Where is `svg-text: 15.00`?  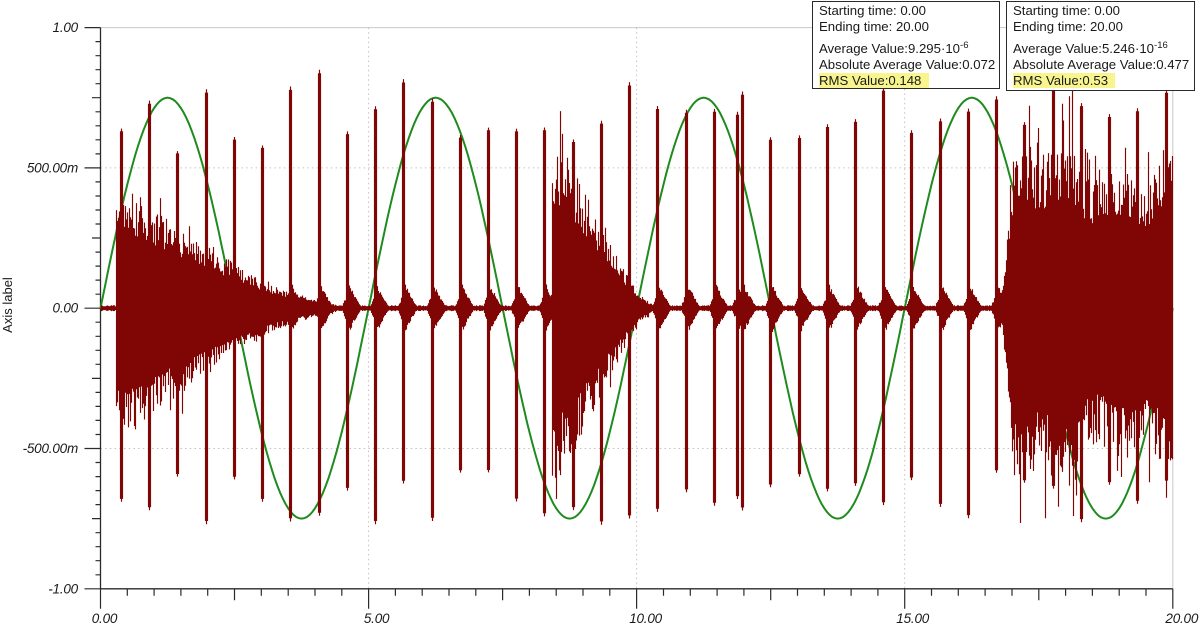
svg-text: 15.00 is located at coordinates (912, 618).